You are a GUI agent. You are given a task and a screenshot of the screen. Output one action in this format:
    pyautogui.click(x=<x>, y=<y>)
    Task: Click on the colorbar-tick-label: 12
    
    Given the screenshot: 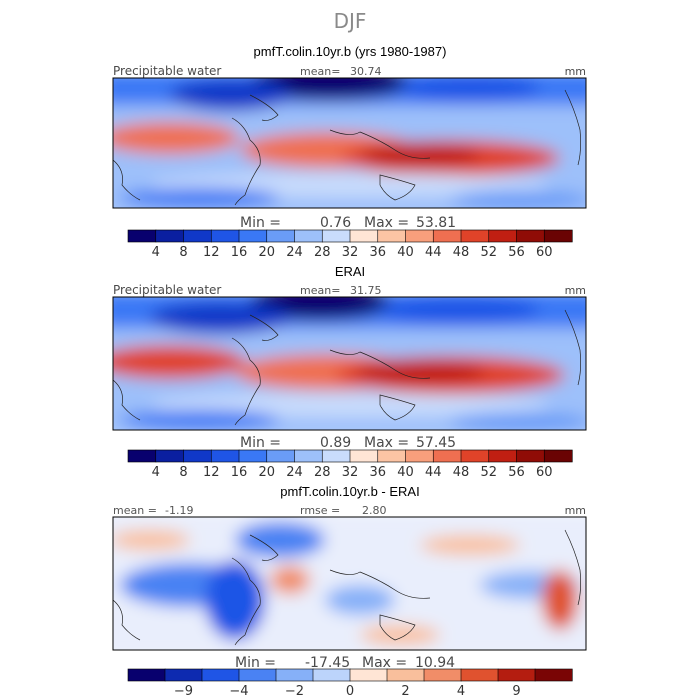 What is the action you would take?
    pyautogui.click(x=211, y=472)
    